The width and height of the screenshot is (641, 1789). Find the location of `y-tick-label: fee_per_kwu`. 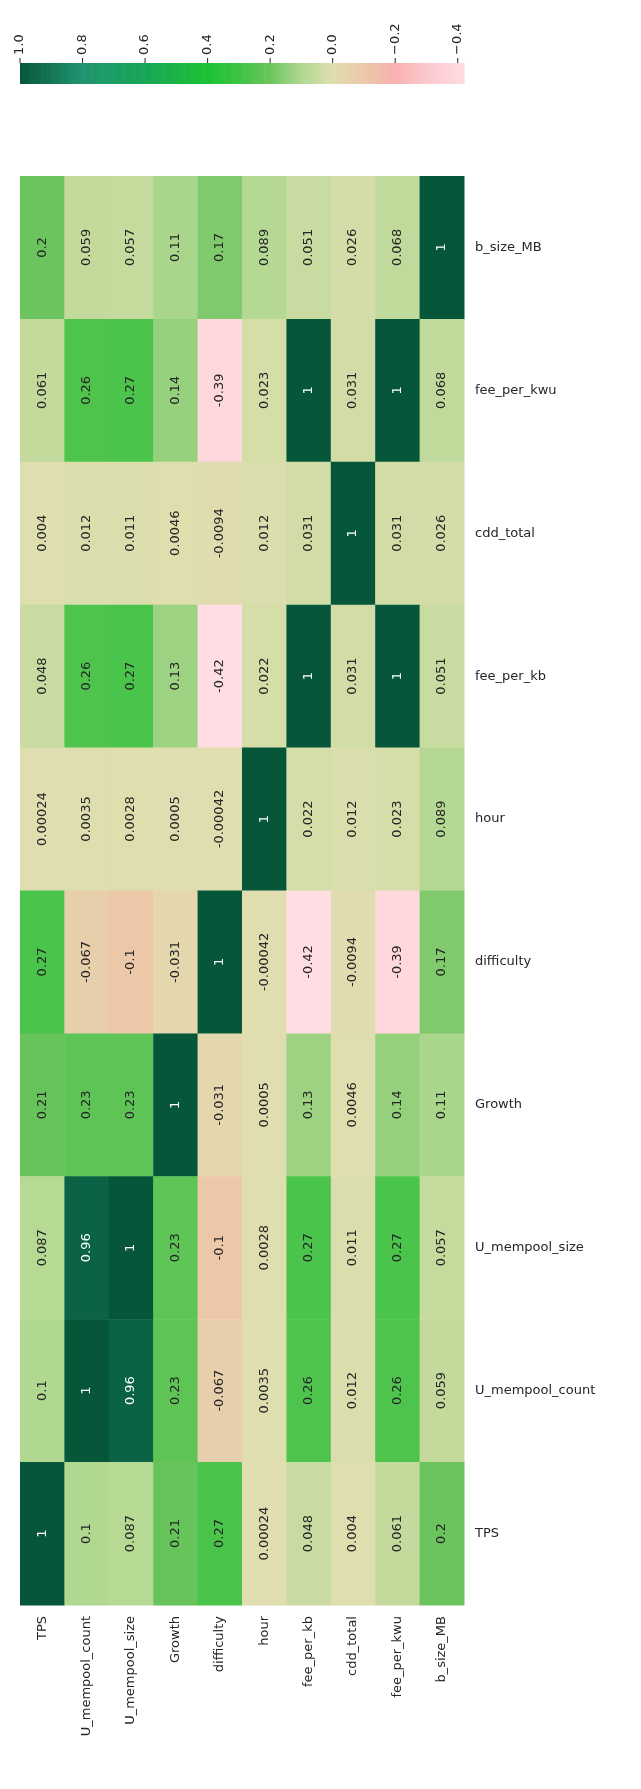

y-tick-label: fee_per_kwu is located at coordinates (516, 389).